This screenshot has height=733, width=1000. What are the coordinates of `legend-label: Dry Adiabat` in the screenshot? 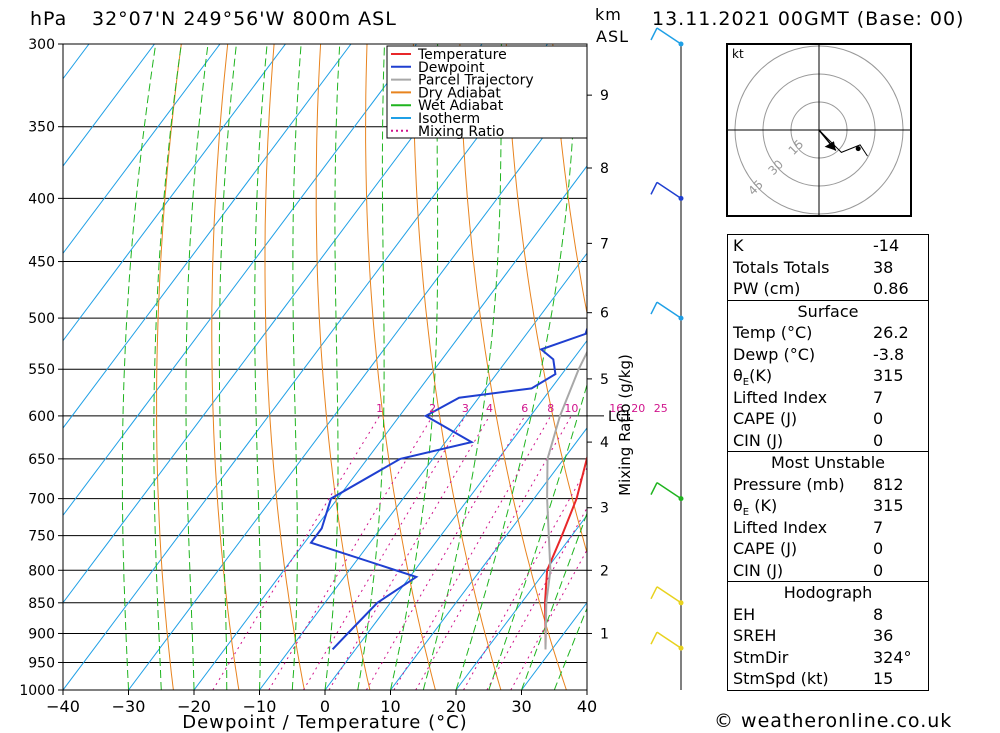 It's located at (459, 93).